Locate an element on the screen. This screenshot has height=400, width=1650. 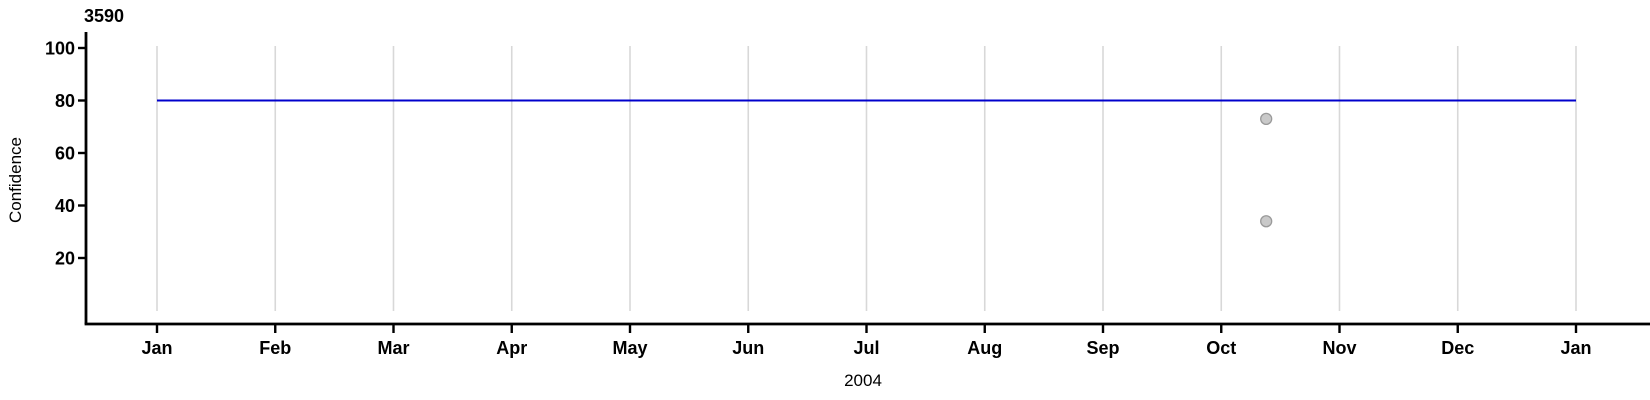
chart-title: 3590 is located at coordinates (104, 16).